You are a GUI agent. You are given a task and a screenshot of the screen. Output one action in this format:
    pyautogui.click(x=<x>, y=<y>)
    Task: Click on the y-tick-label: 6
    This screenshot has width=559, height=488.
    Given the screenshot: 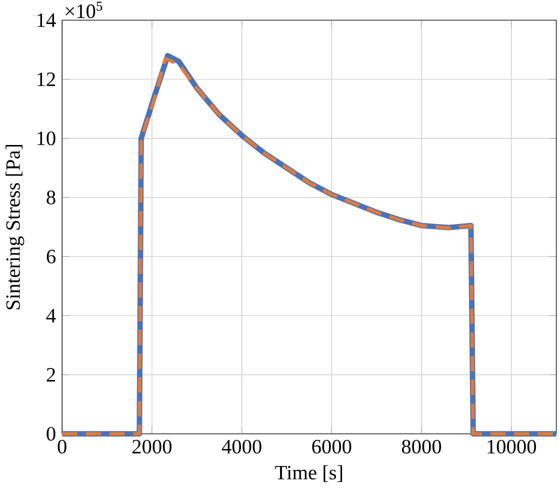 What is the action you would take?
    pyautogui.click(x=51, y=257)
    